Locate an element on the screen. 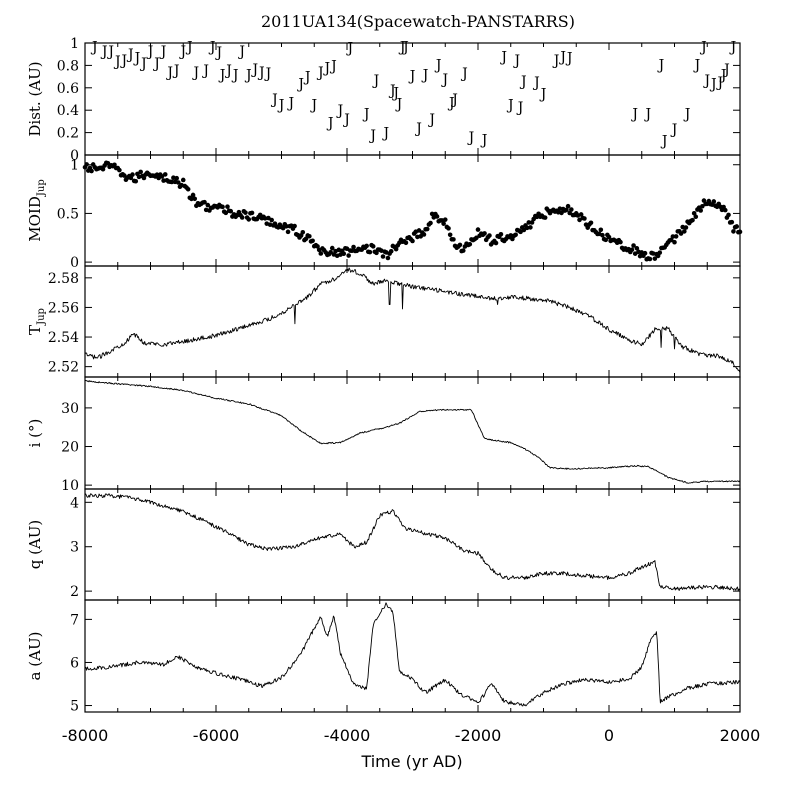  y-axis-label: i (°) is located at coordinates (35, 433).